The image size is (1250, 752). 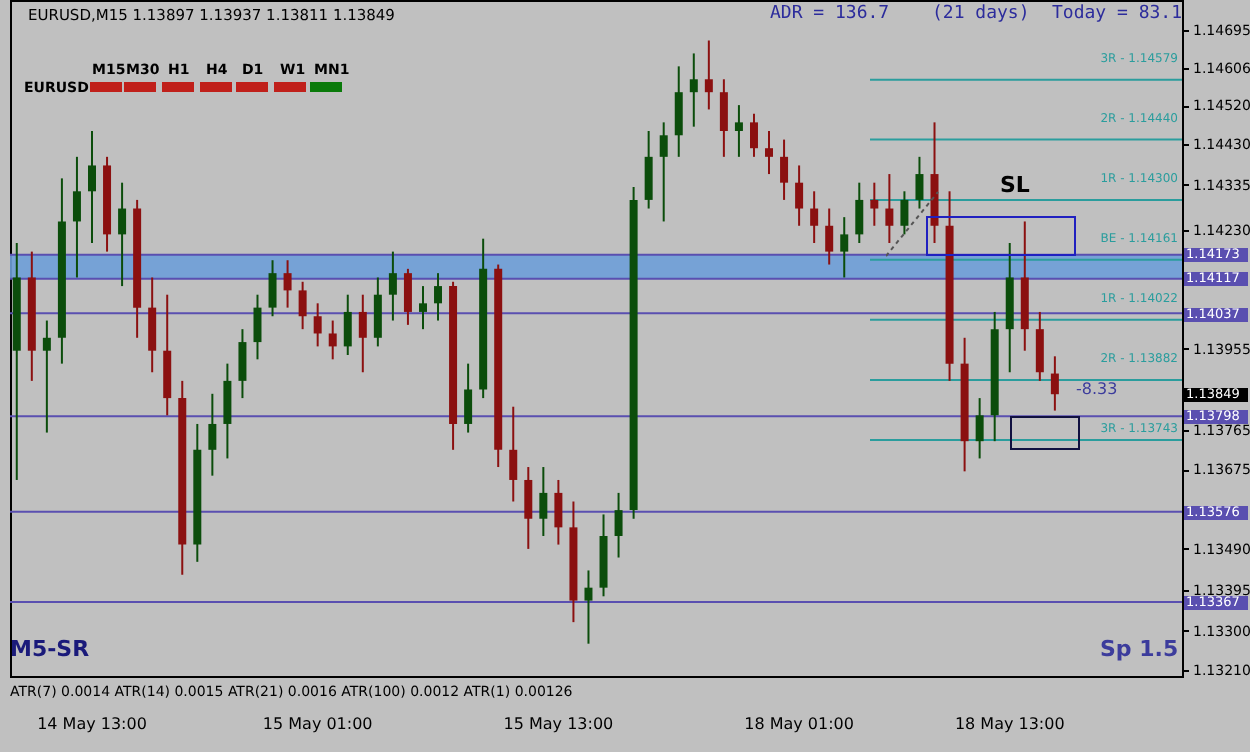 What do you see at coordinates (317, 724) in the screenshot?
I see `x-tick-label: 15 May 01:00` at bounding box center [317, 724].